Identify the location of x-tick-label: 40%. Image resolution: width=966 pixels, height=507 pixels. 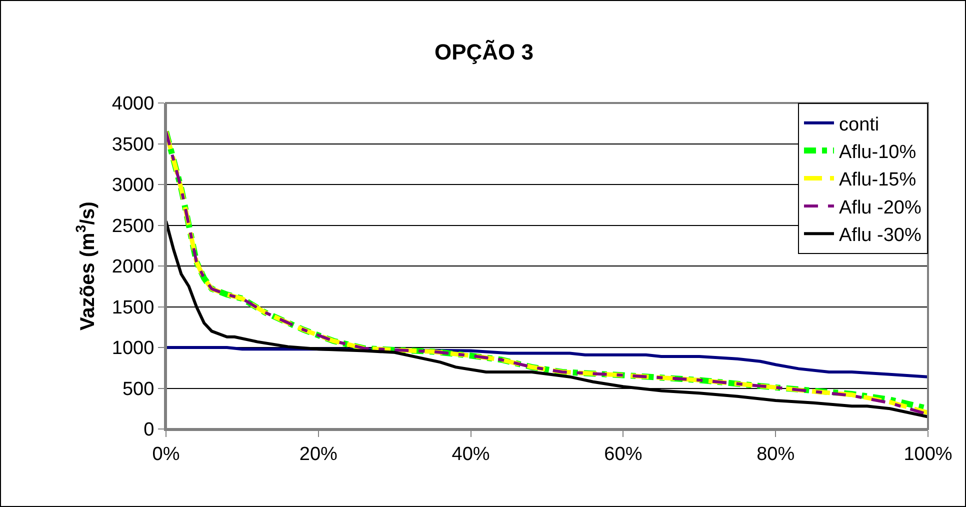
(471, 454).